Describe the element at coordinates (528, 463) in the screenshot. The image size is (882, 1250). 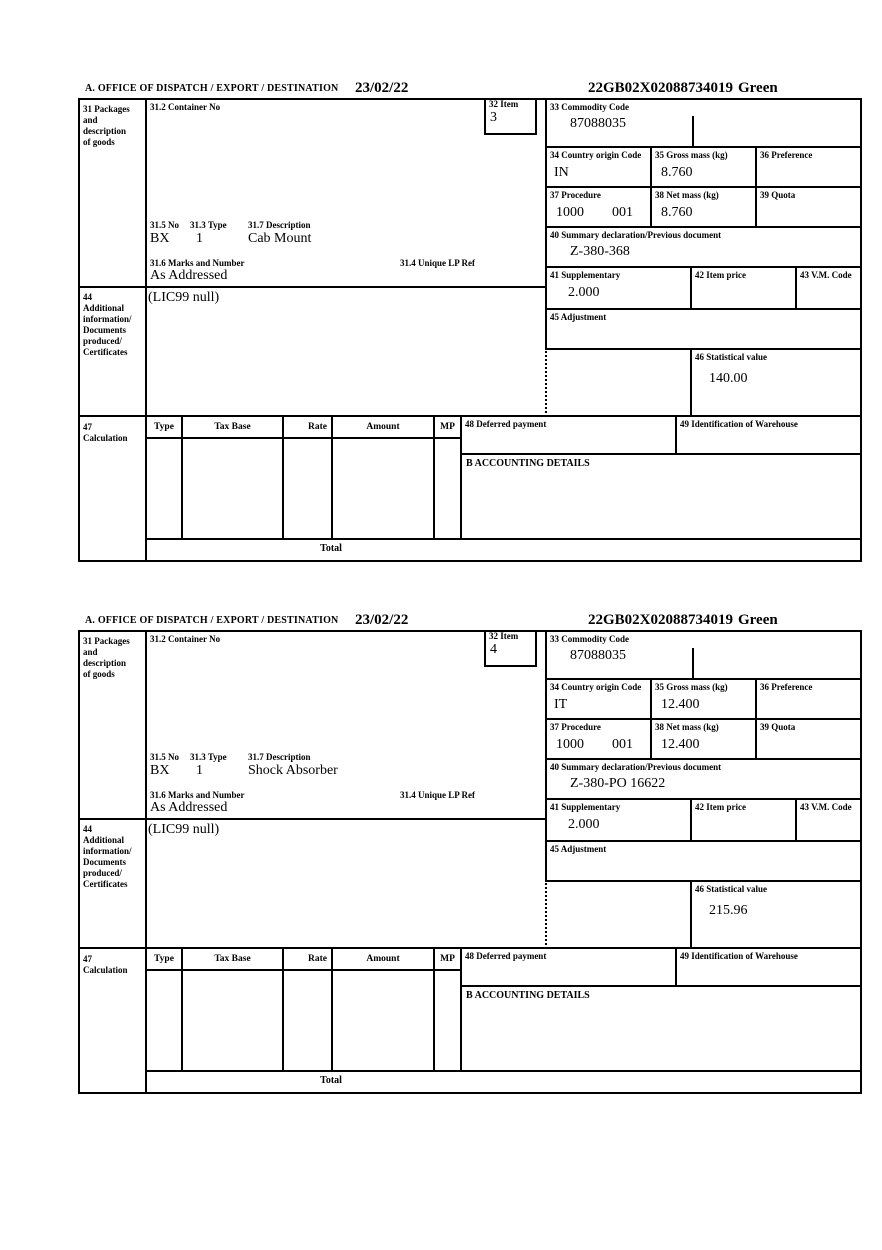
I see `accounting-details-label: B ACCOUNTING DETAILS` at that location.